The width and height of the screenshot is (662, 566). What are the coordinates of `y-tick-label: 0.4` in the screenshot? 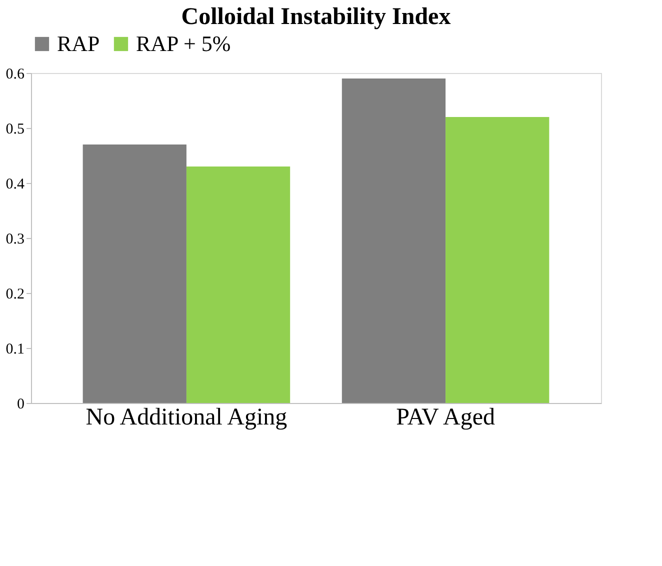 It's located at (15, 184).